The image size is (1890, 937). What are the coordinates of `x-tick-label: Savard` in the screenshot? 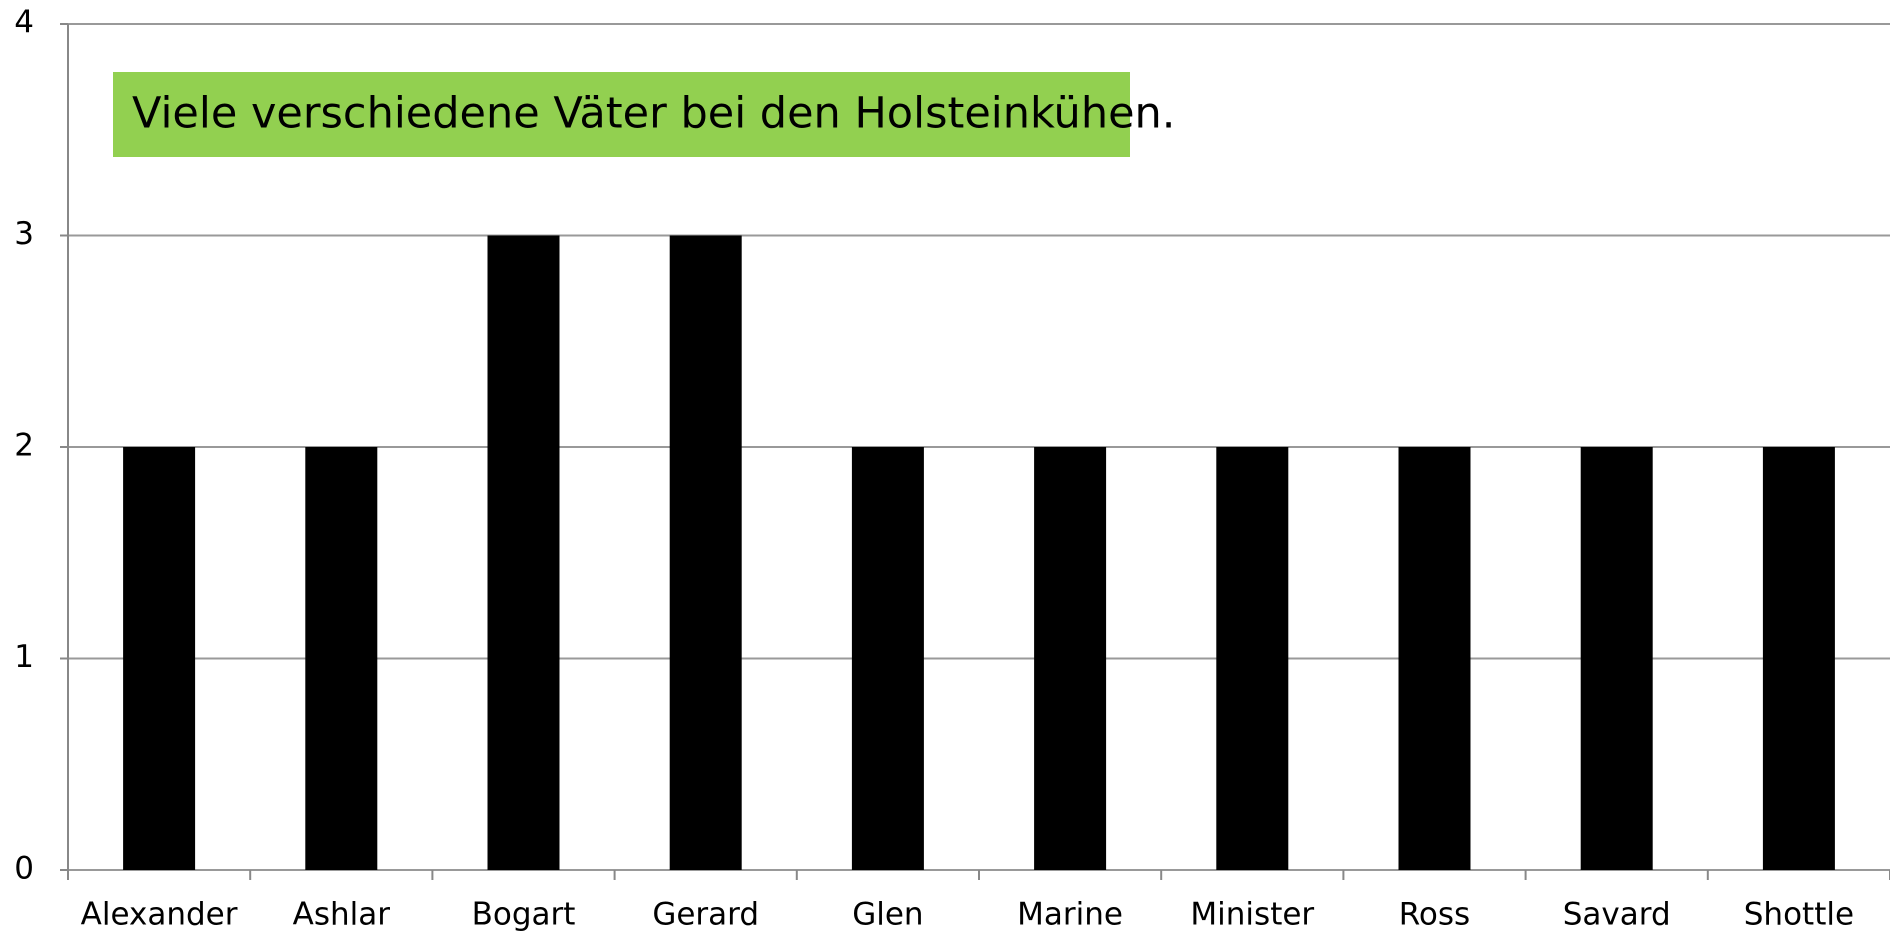 It's located at (1617, 915).